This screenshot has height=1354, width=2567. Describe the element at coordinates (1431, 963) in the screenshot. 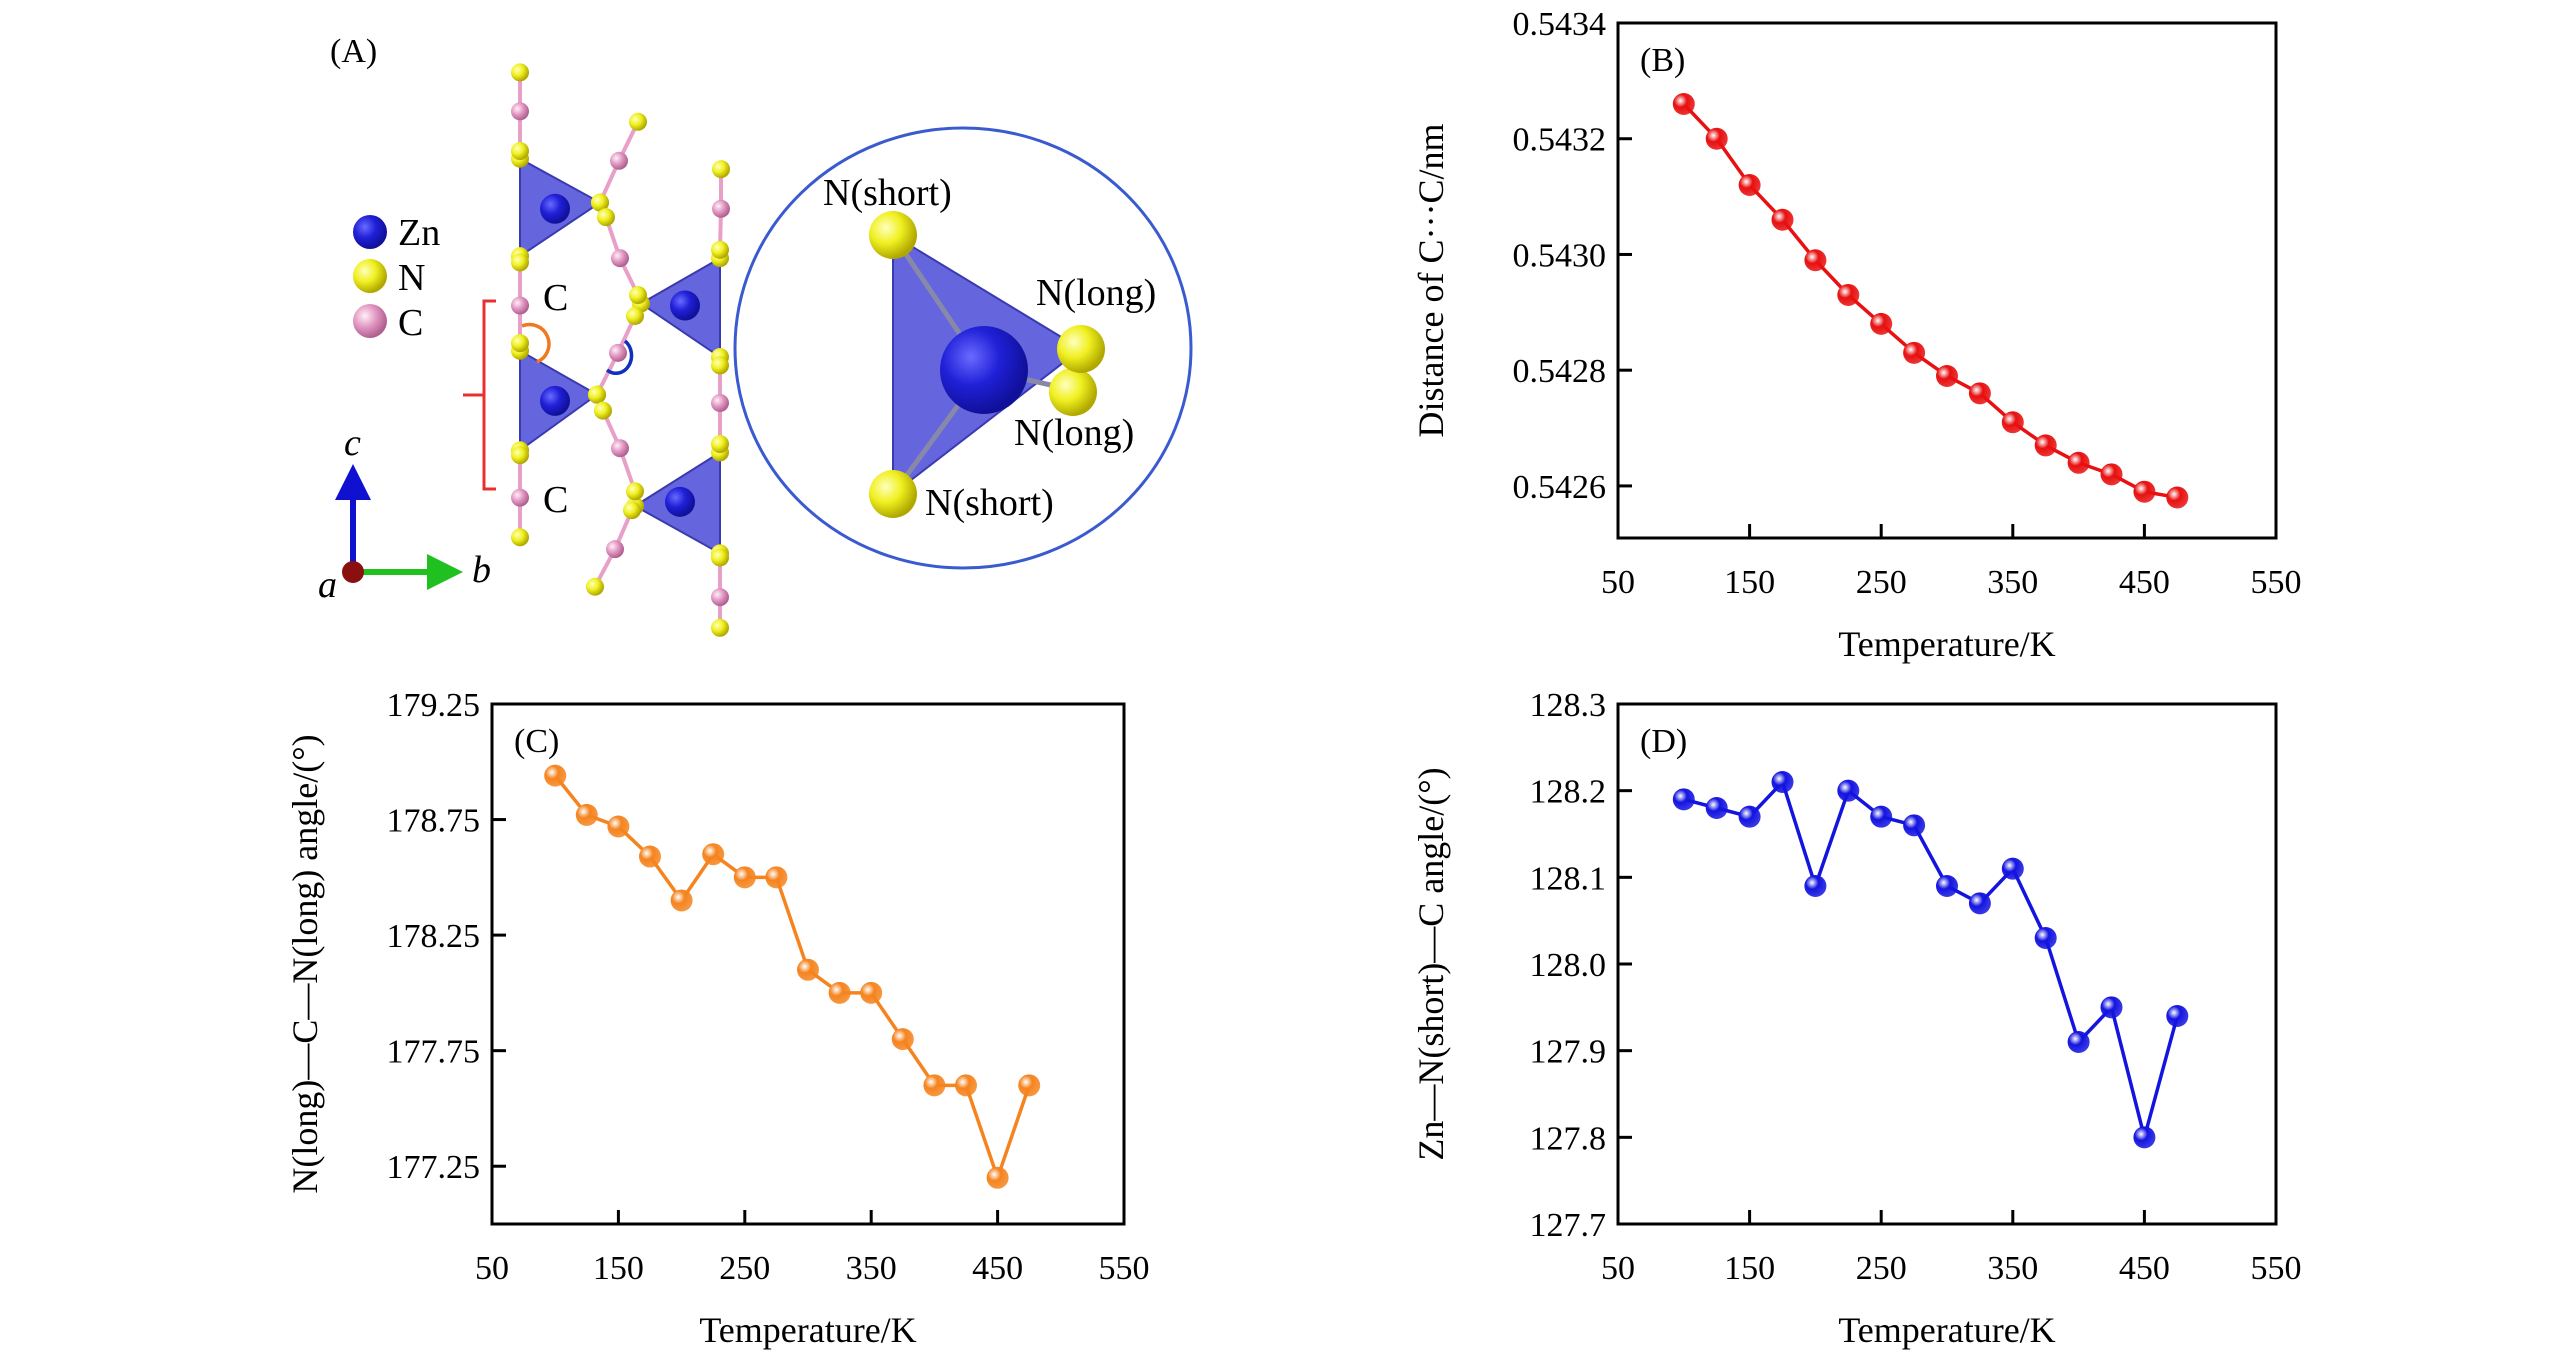

I see `y-axis-title: Zn—N(short)—C angle/(°)` at that location.